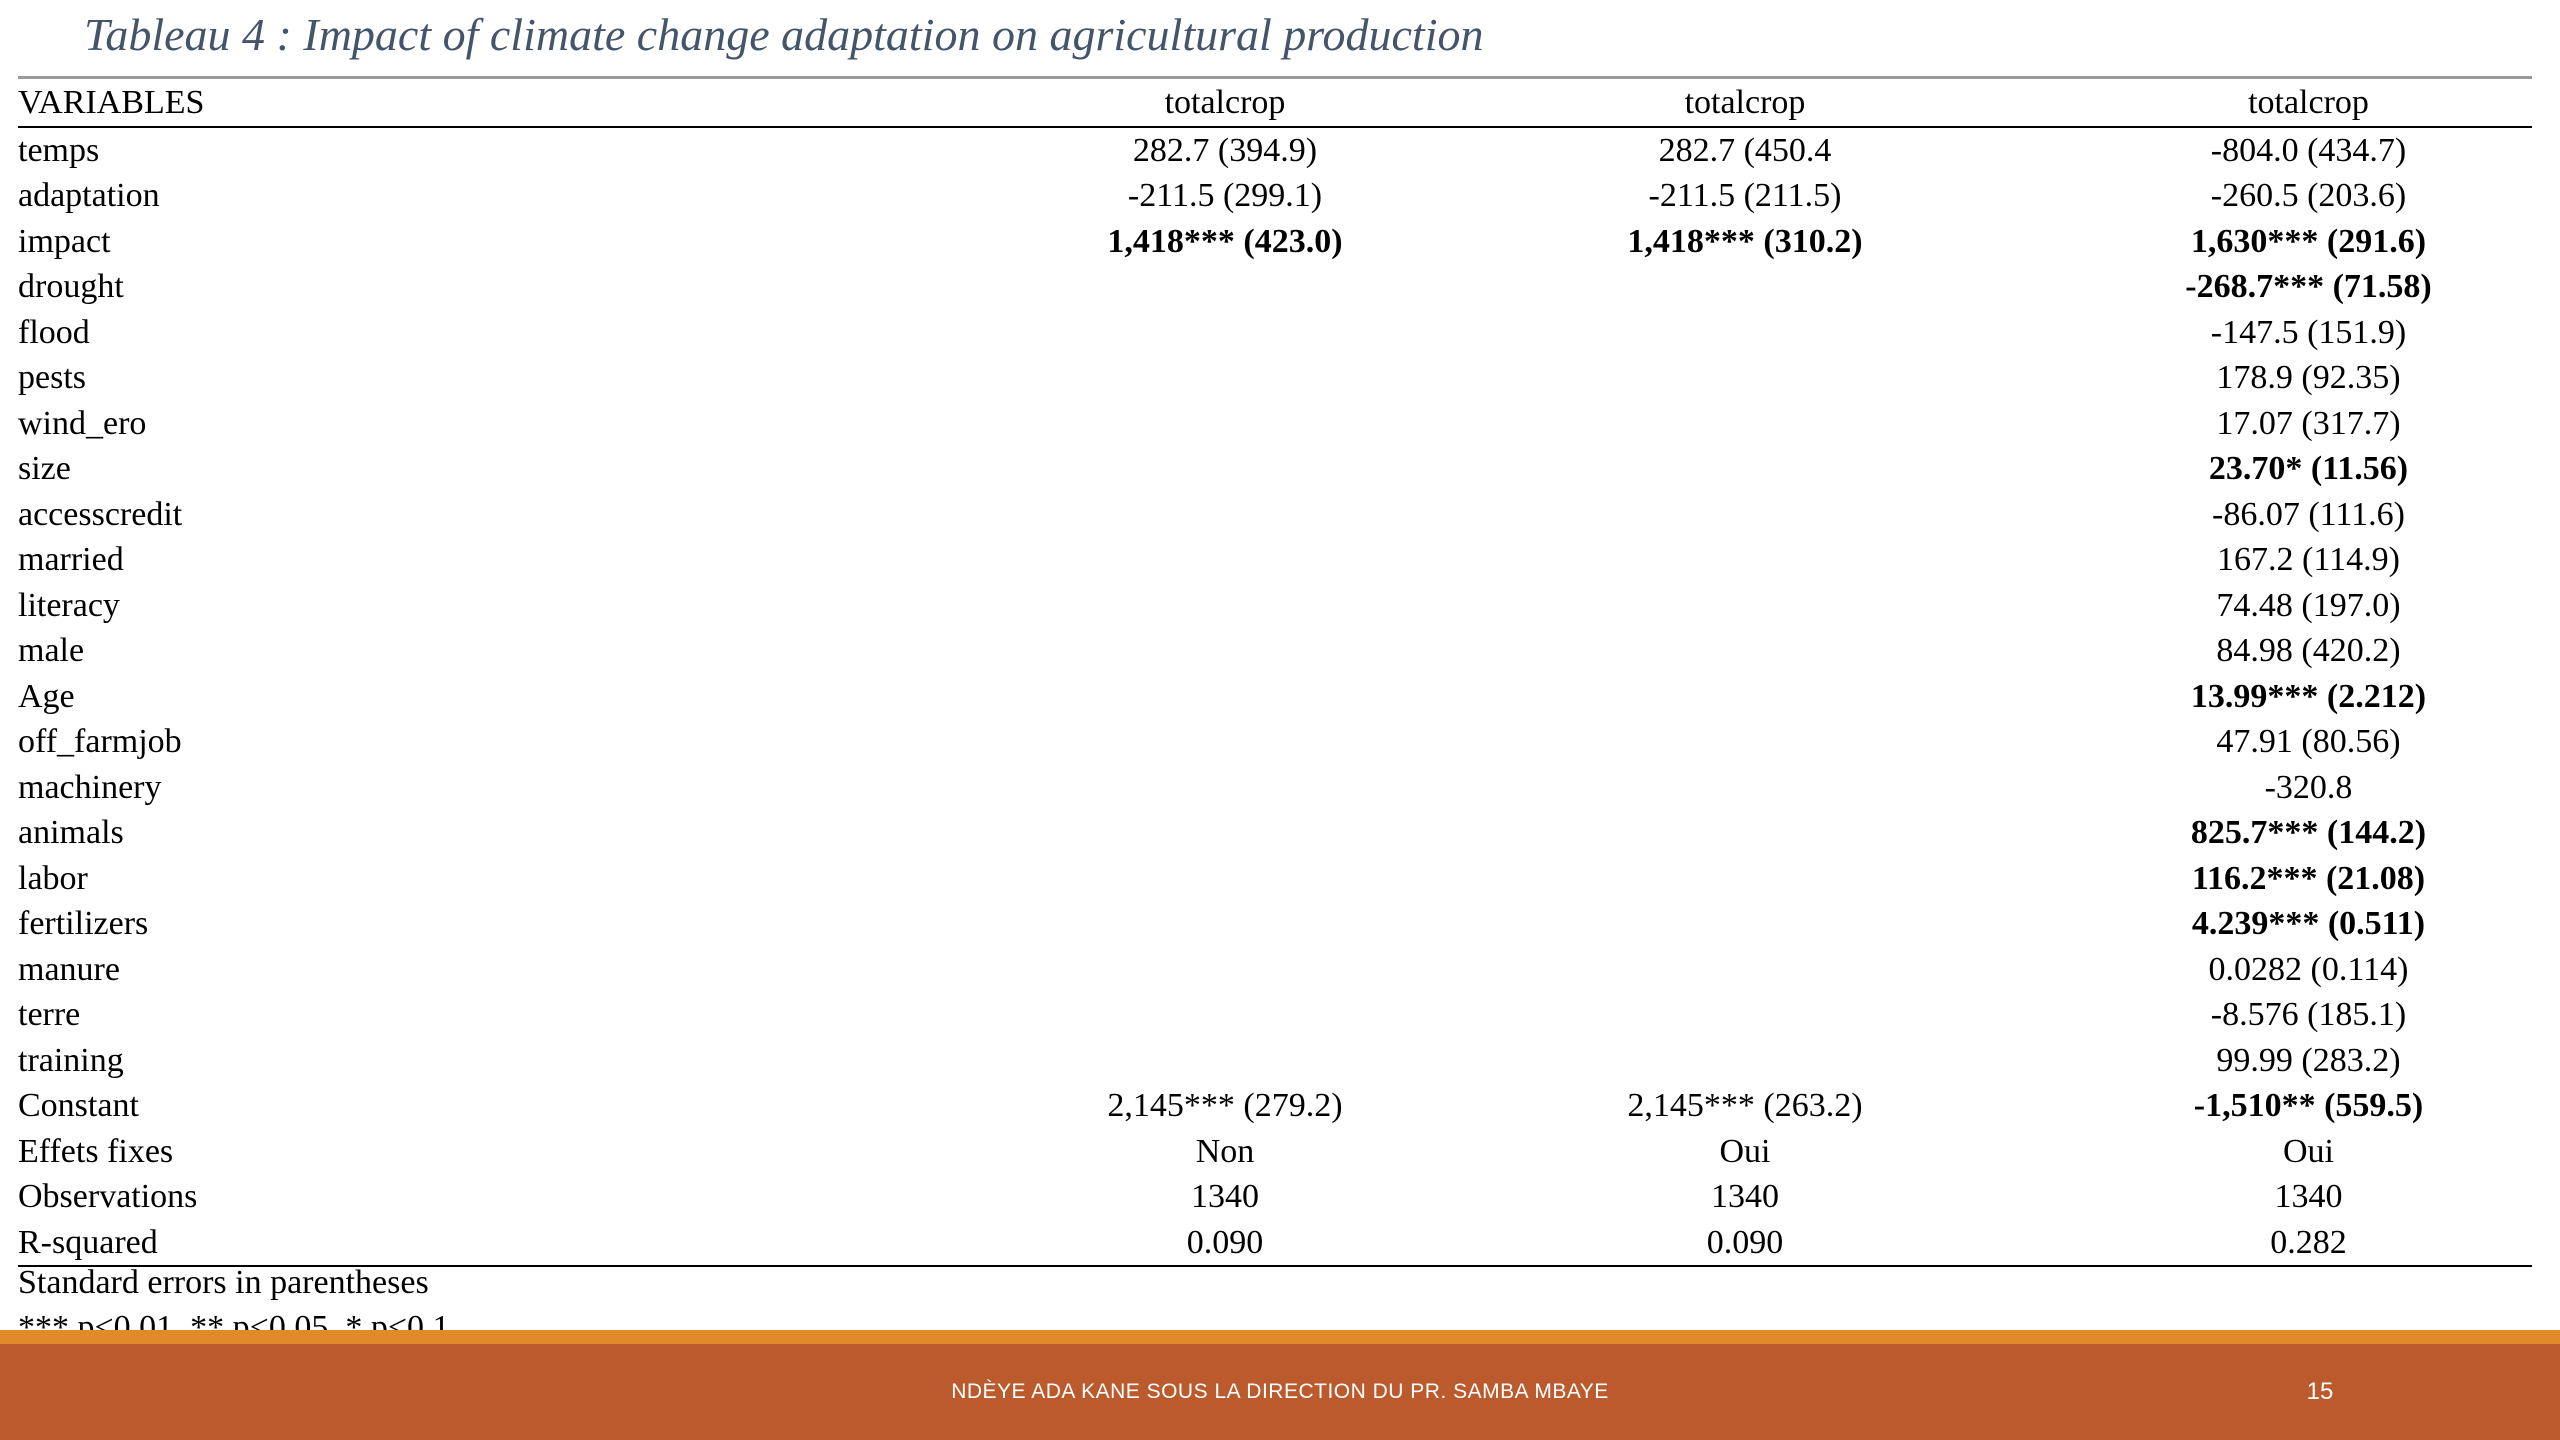  What do you see at coordinates (1275, 378) in the screenshot?
I see `table-row: pests 178.9 (92.35)` at bounding box center [1275, 378].